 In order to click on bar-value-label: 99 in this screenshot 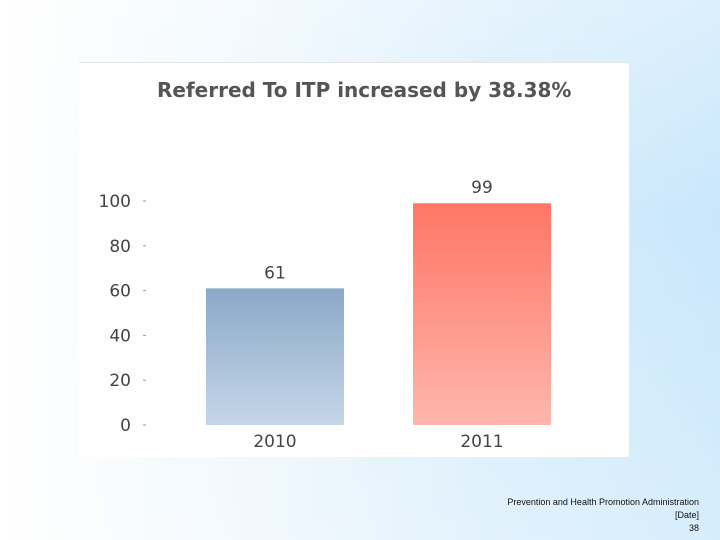, I will do `click(482, 188)`.